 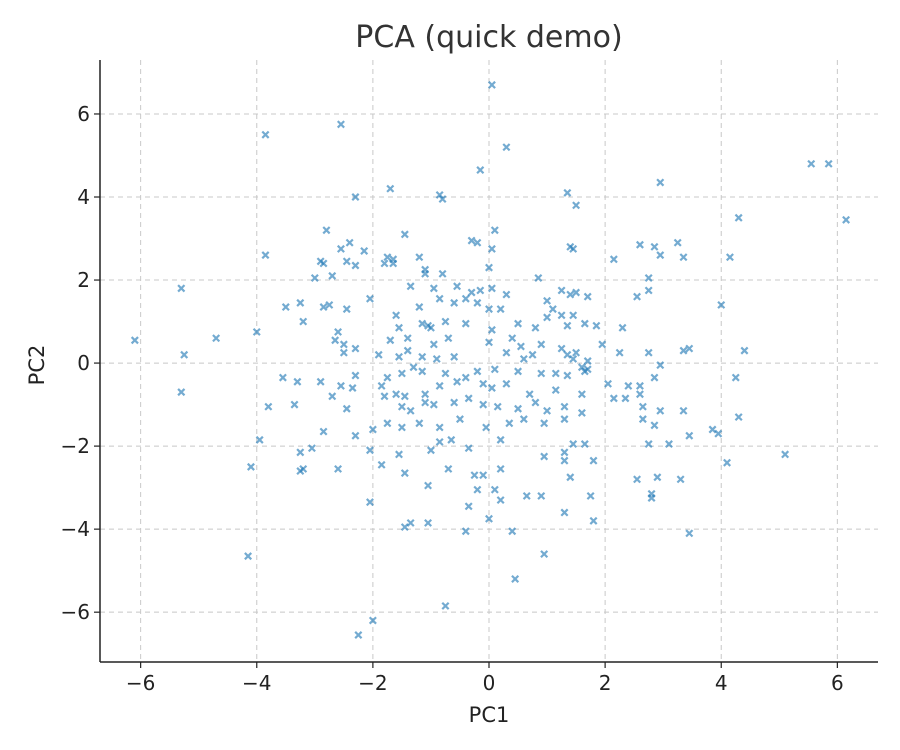 What do you see at coordinates (75, 612) in the screenshot?
I see `y-tick-label: −6` at bounding box center [75, 612].